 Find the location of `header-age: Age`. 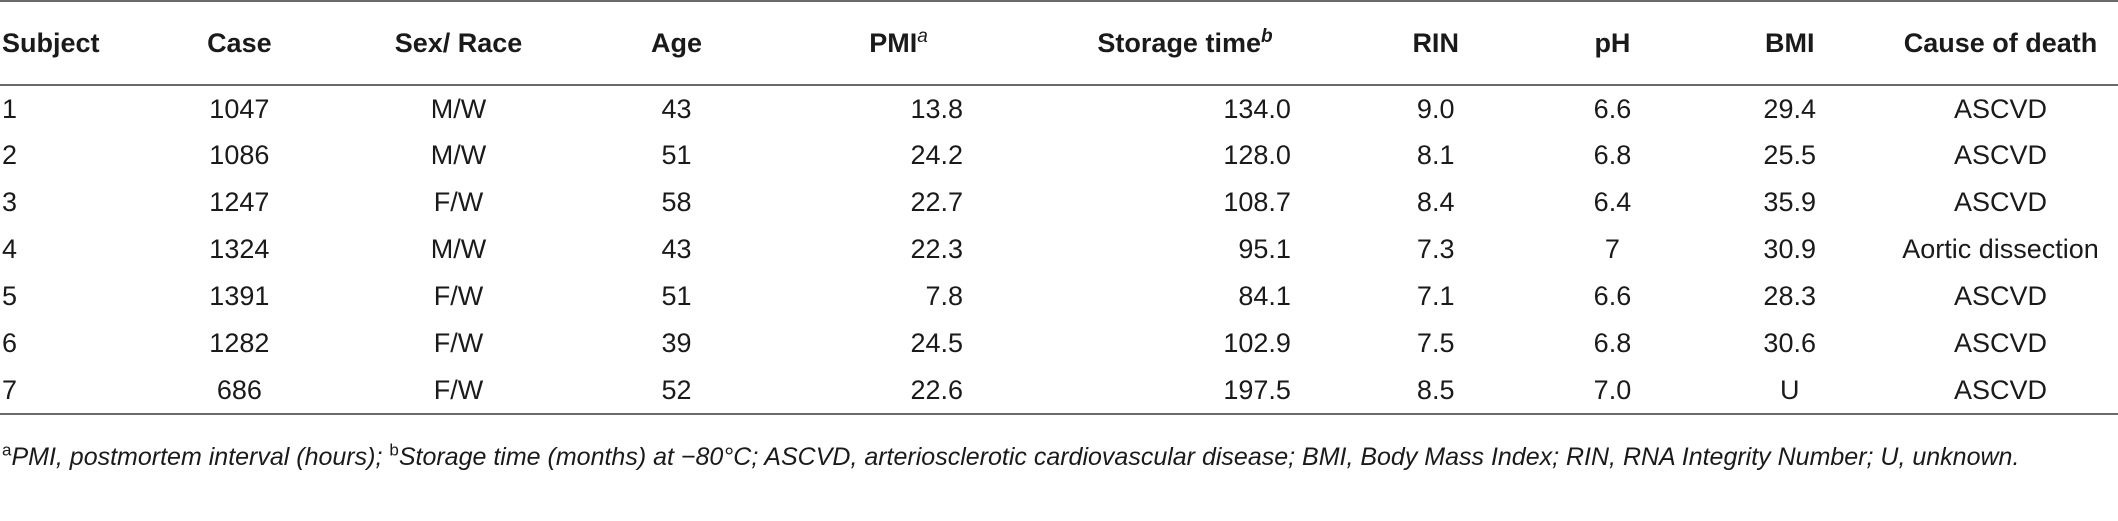

header-age: Age is located at coordinates (676, 43).